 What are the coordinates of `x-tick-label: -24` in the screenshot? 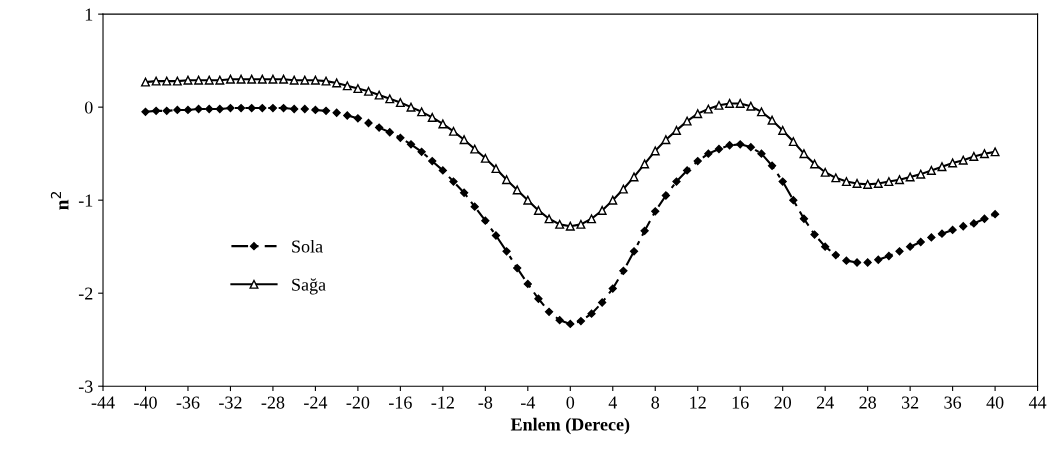 It's located at (316, 402).